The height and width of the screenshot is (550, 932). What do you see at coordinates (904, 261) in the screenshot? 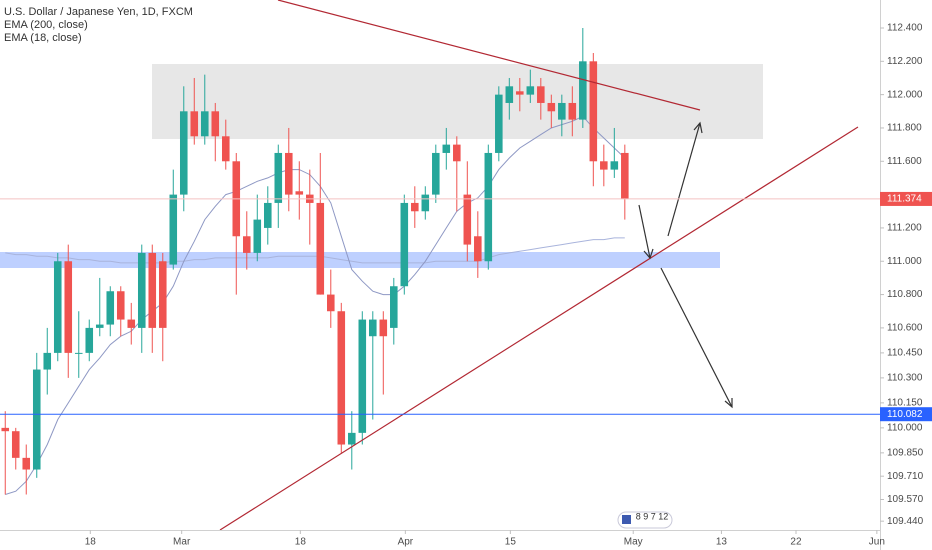
I see `y-tick-label: 111.000` at bounding box center [904, 261].